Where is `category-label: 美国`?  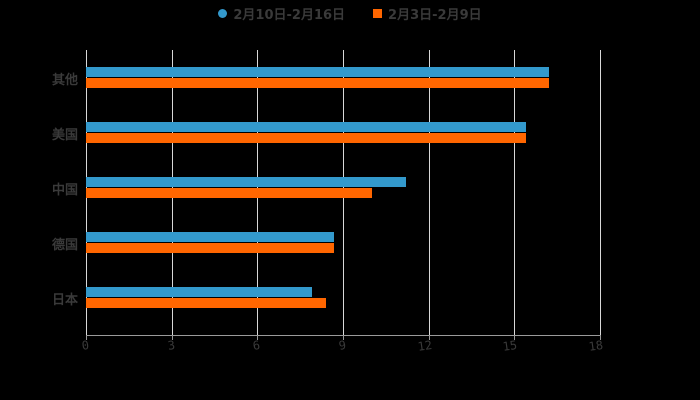
category-label: 美国 is located at coordinates (64, 135).